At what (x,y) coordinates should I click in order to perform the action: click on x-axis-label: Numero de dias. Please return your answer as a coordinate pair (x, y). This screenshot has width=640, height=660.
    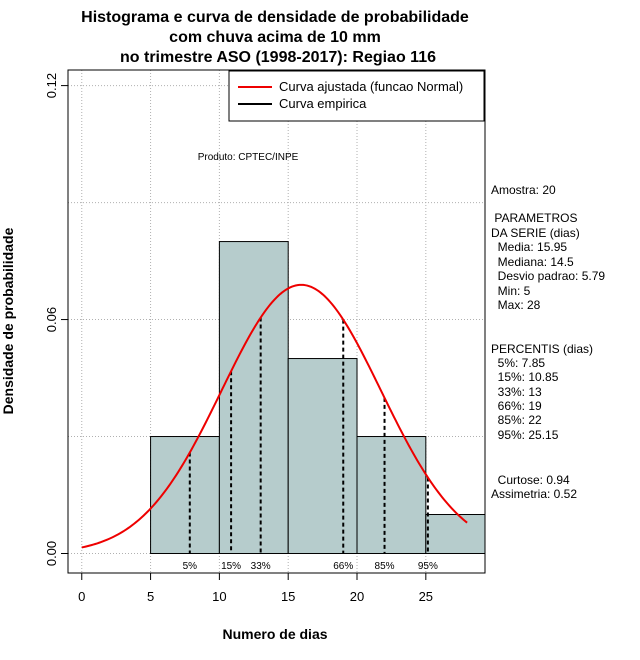
    Looking at the image, I should click on (274, 634).